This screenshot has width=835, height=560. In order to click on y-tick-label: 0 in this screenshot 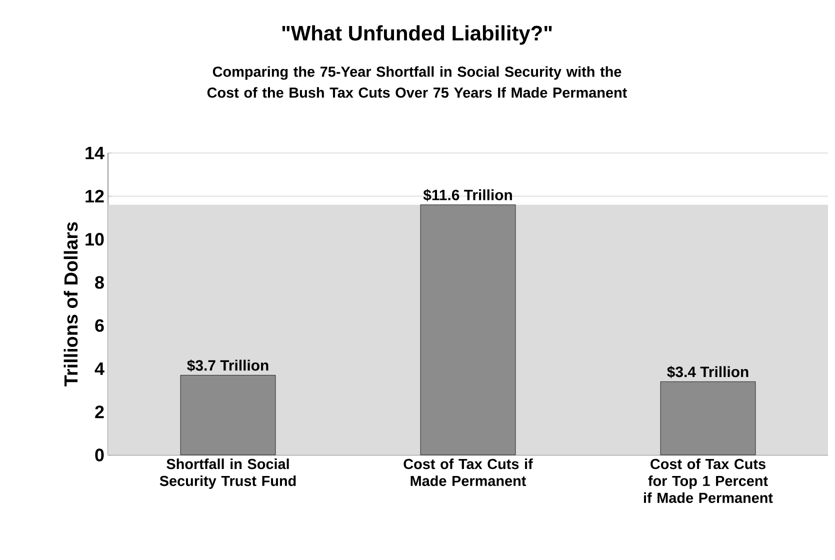, I will do `click(99, 455)`.